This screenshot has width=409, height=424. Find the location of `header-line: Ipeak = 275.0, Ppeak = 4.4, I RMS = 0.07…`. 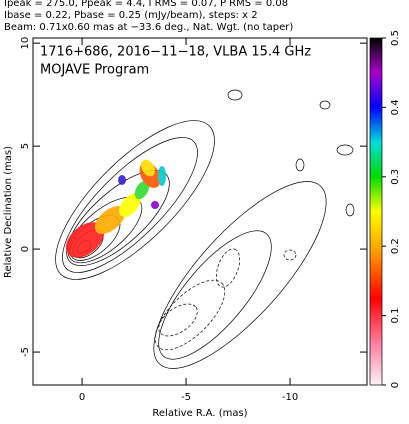

header-line: Ipeak = 275.0, Ppeak = 4.4, I RMS = 0.07… is located at coordinates (146, 4).